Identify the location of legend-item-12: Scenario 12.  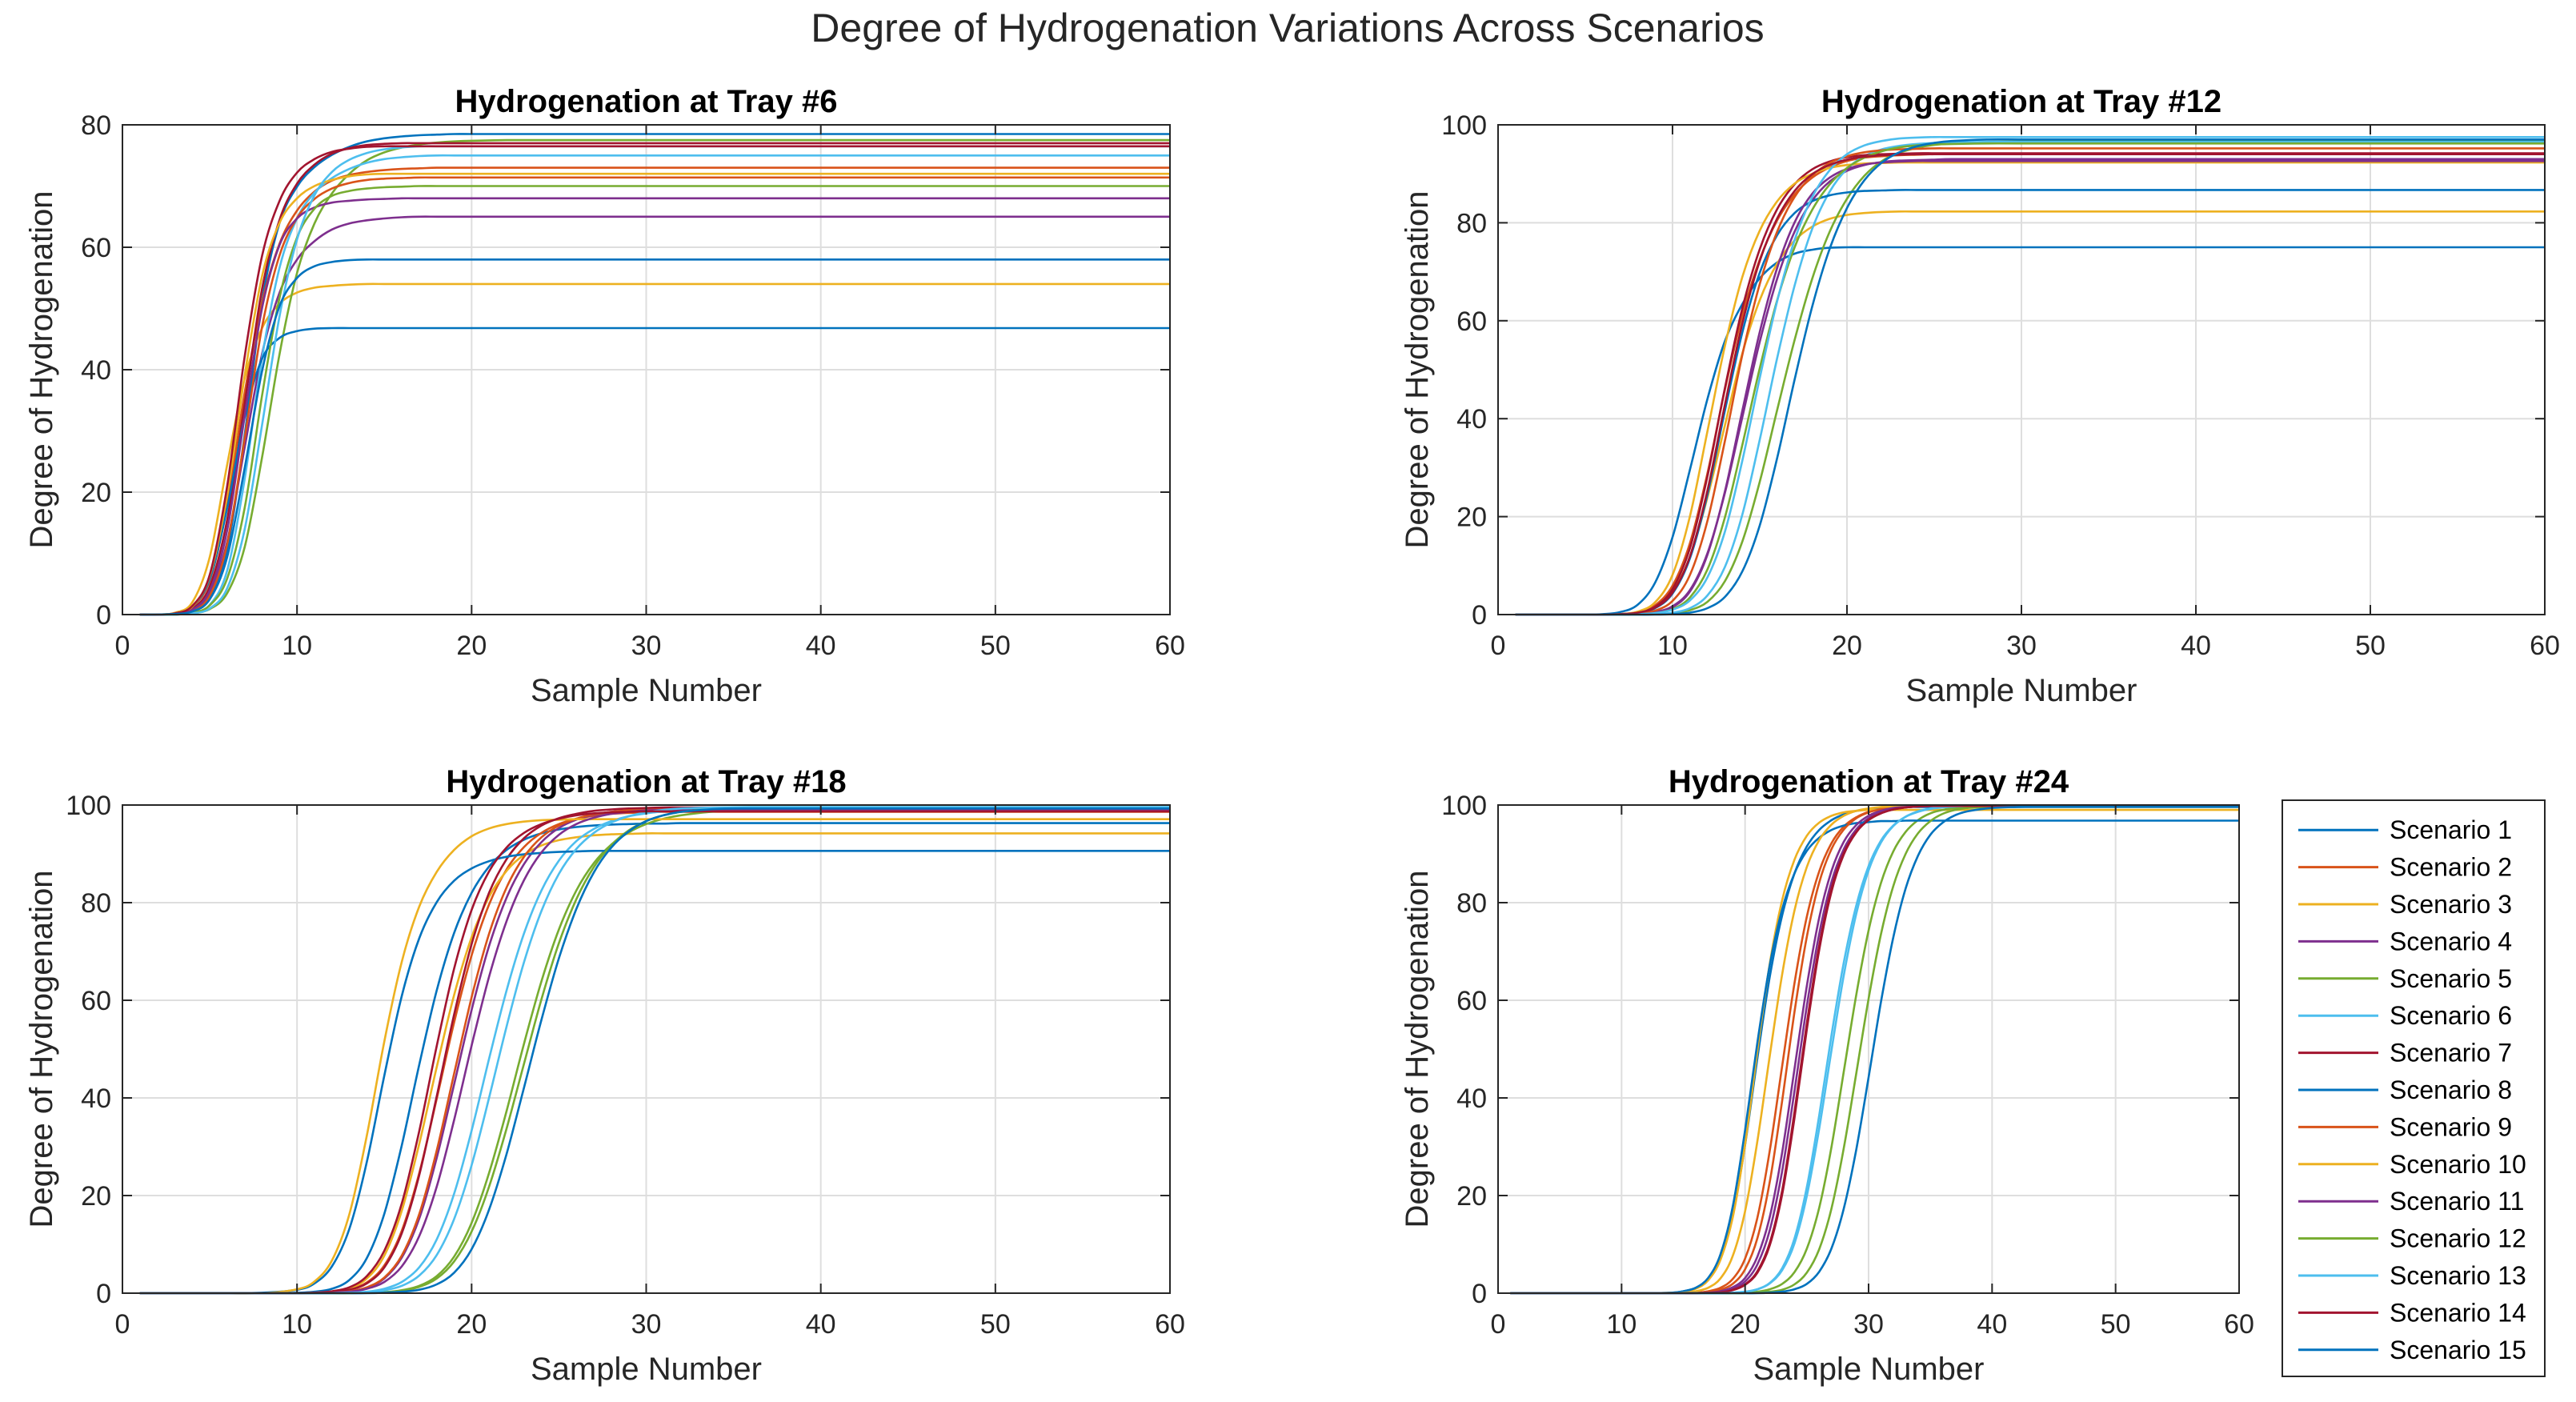
(2412, 1239).